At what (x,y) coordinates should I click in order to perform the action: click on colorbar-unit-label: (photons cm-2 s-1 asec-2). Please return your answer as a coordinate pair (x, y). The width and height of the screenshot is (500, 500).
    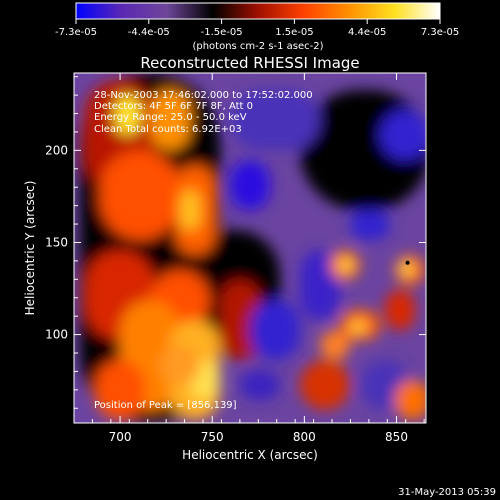
    Looking at the image, I should click on (257, 46).